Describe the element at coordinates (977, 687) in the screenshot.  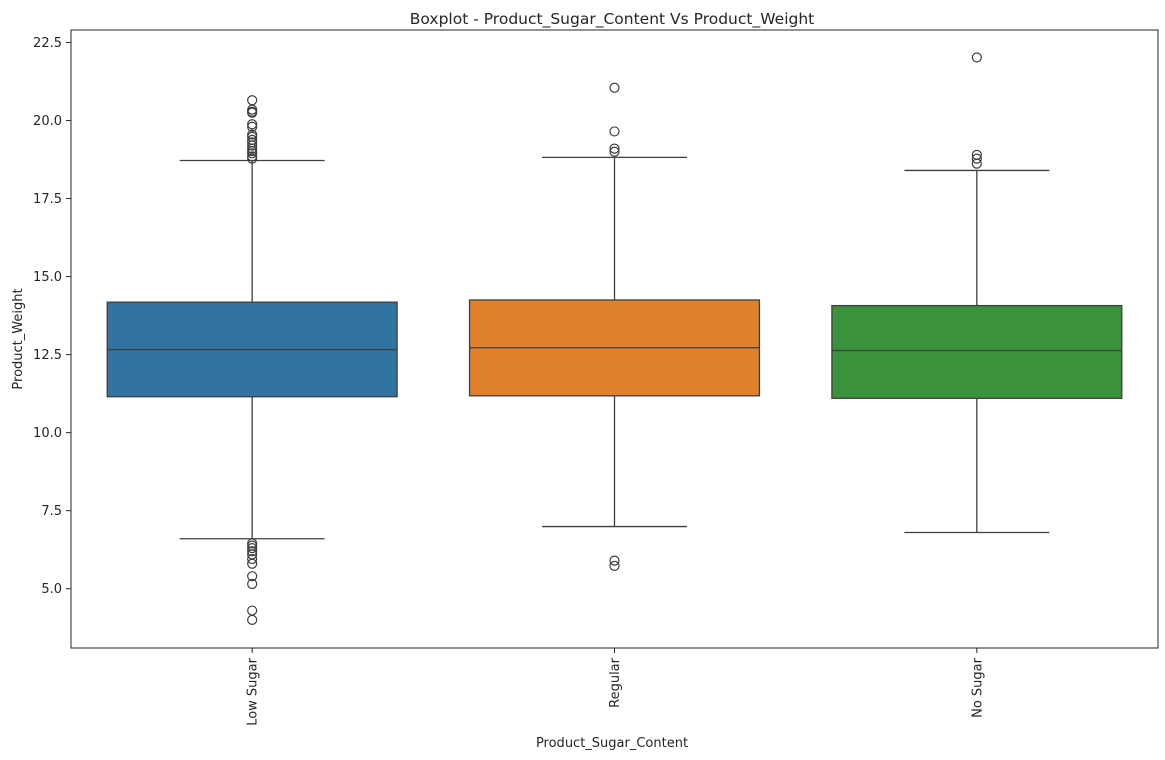
I see `x-tick-label: No Sugar` at that location.